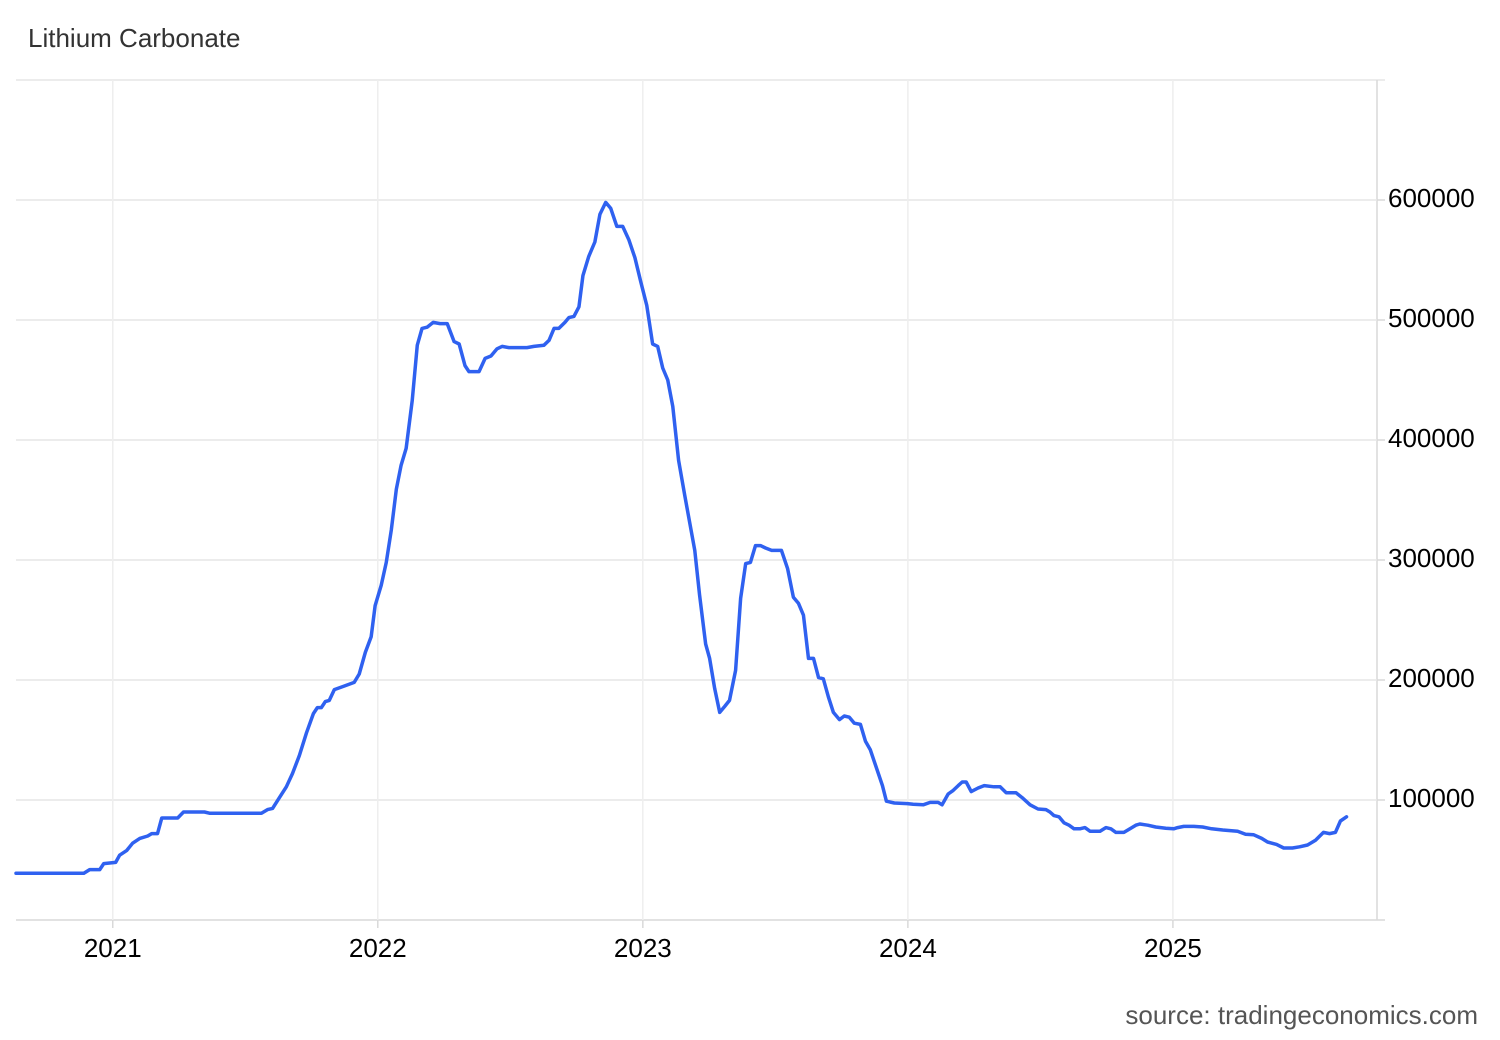 The width and height of the screenshot is (1500, 1040). I want to click on chart-title: Lithium Carbonate, so click(134, 38).